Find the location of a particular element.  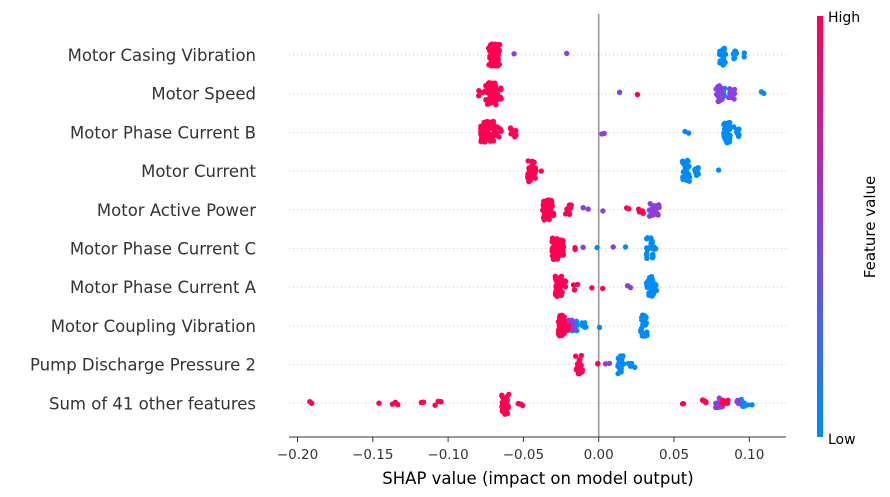

feature-label: Motor Casing Vibration is located at coordinates (162, 55).